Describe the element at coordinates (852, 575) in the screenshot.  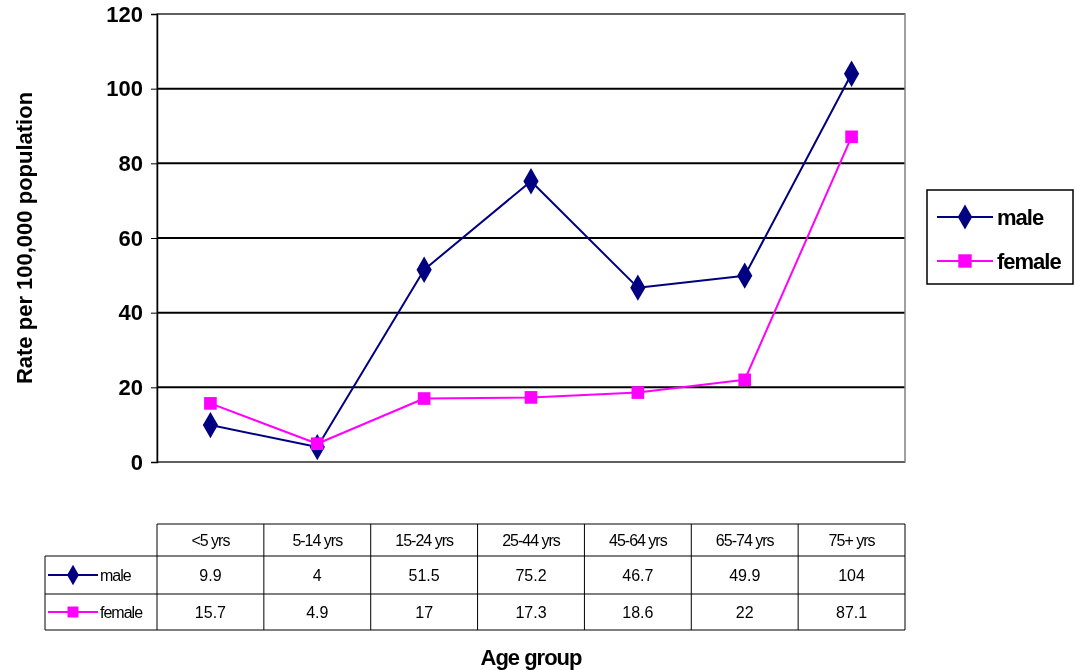
I see `data-label: 104` at that location.